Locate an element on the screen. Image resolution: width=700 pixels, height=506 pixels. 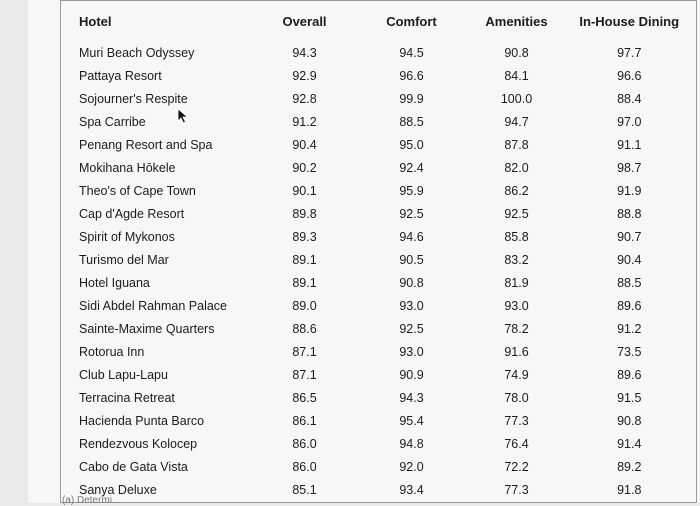
hotel-name-cell: Theo's of Cape Town is located at coordinates (137, 190).